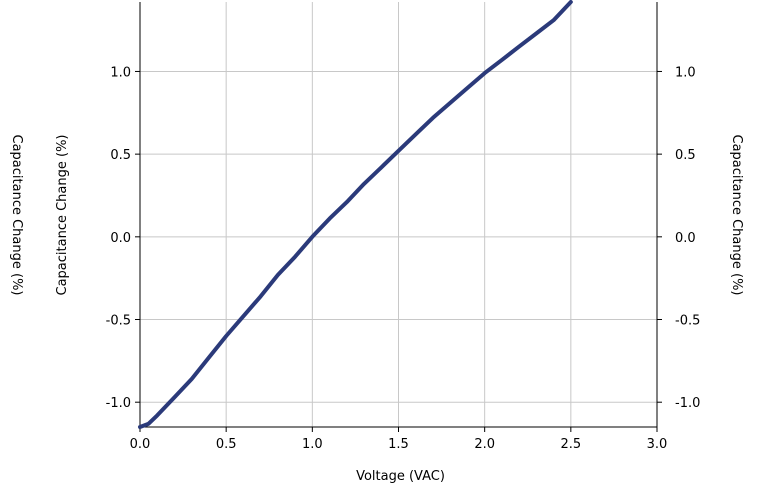  Describe the element at coordinates (484, 444) in the screenshot. I see `x-tick-label: 2.0` at that location.